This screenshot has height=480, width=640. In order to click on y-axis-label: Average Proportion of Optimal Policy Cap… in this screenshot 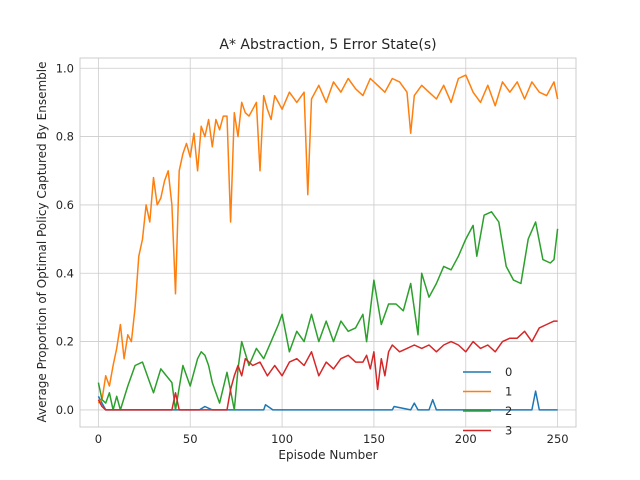, I will do `click(42, 242)`.